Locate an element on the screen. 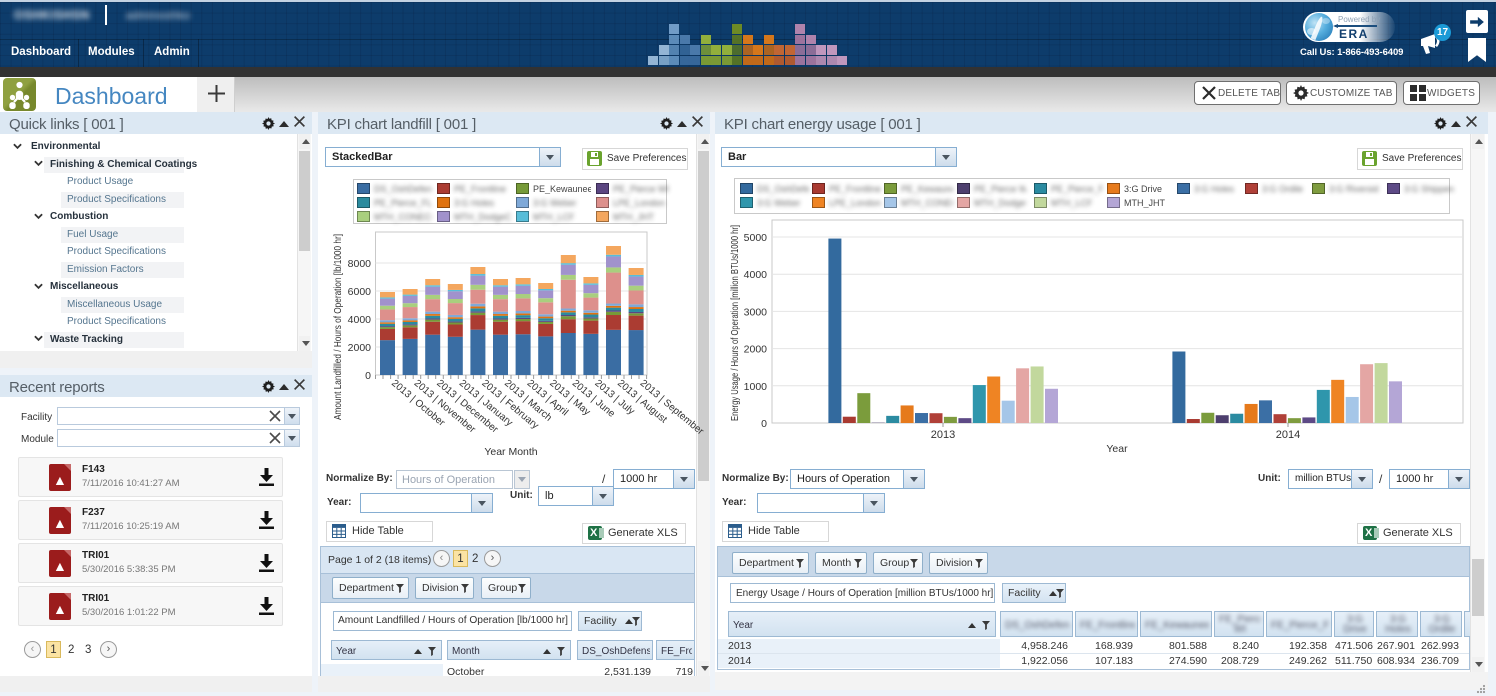  svg-text: 2014 is located at coordinates (1288, 435).